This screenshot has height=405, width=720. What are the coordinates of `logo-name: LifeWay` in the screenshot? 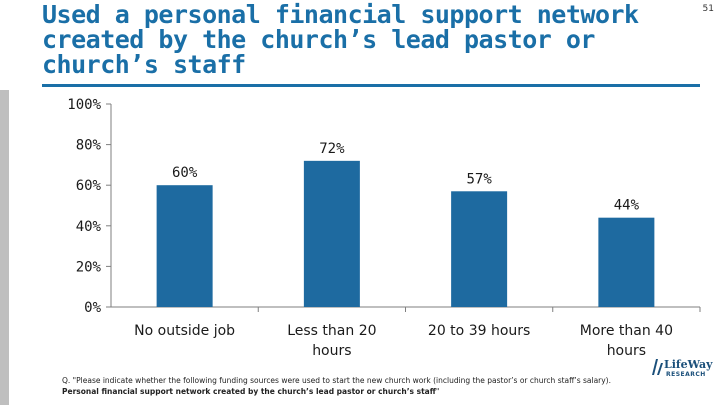 It's located at (688, 364).